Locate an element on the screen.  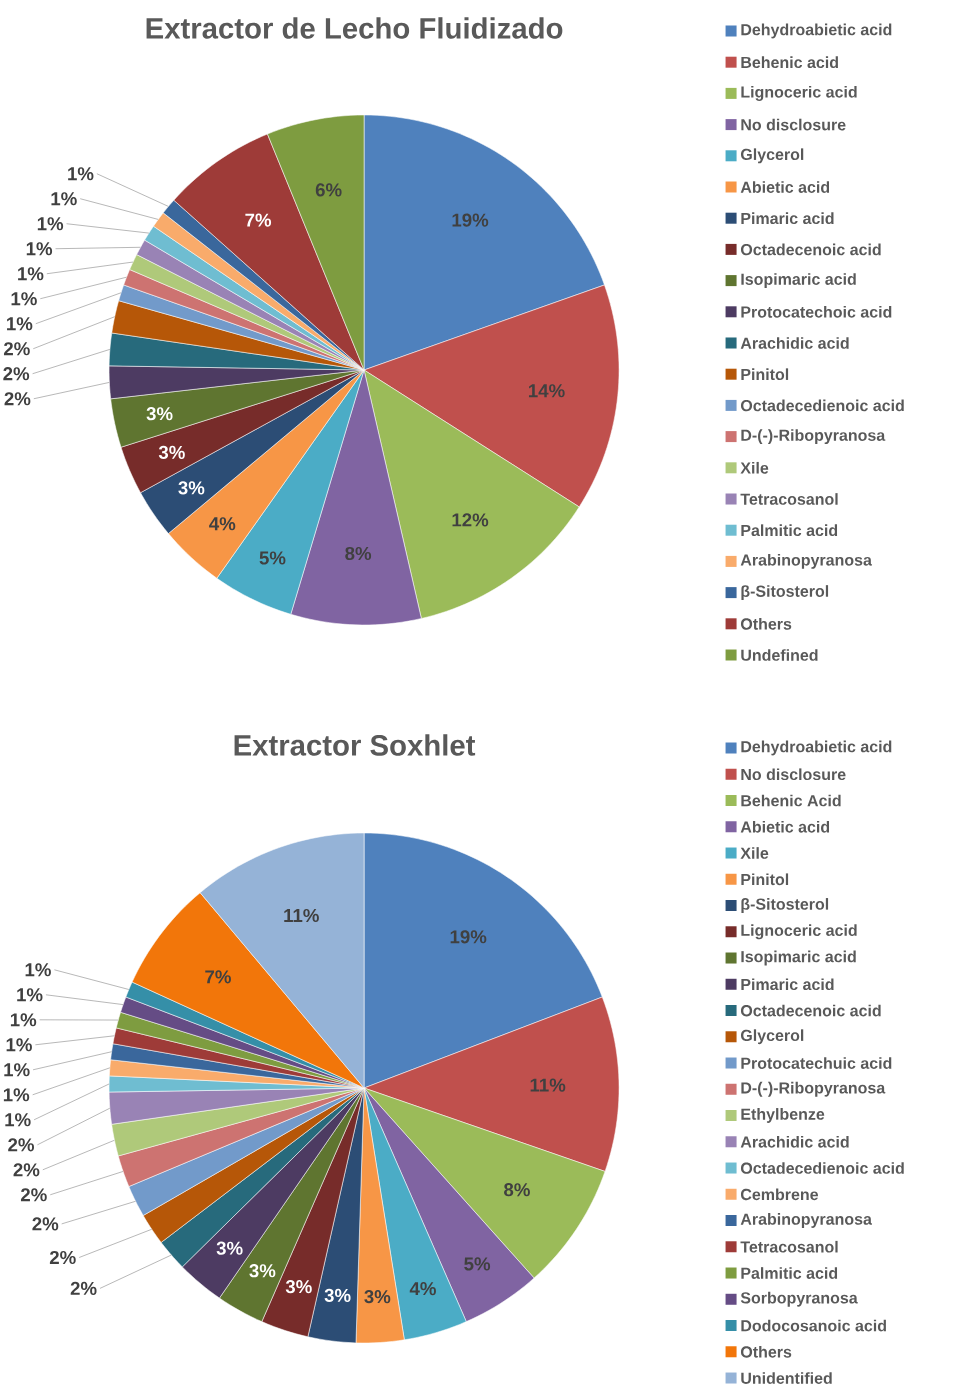
legend-label: Sorbopyranosa is located at coordinates (799, 1299).